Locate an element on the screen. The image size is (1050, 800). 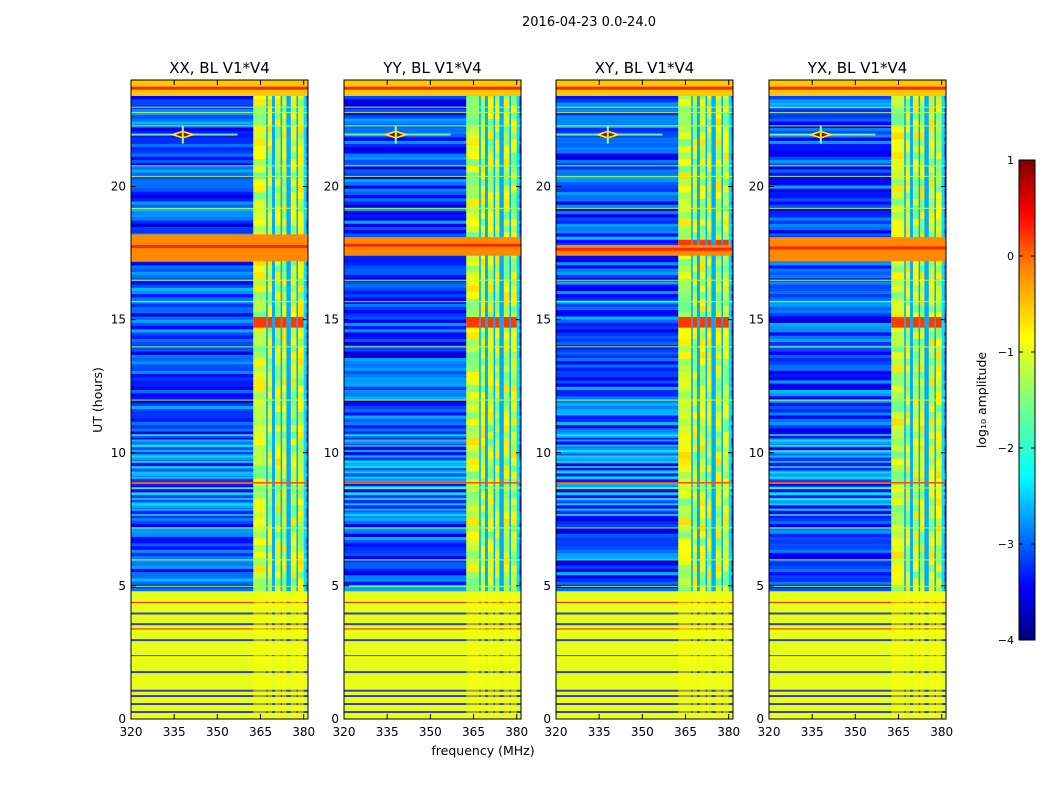
x-tick-label: 320 is located at coordinates (556, 732).